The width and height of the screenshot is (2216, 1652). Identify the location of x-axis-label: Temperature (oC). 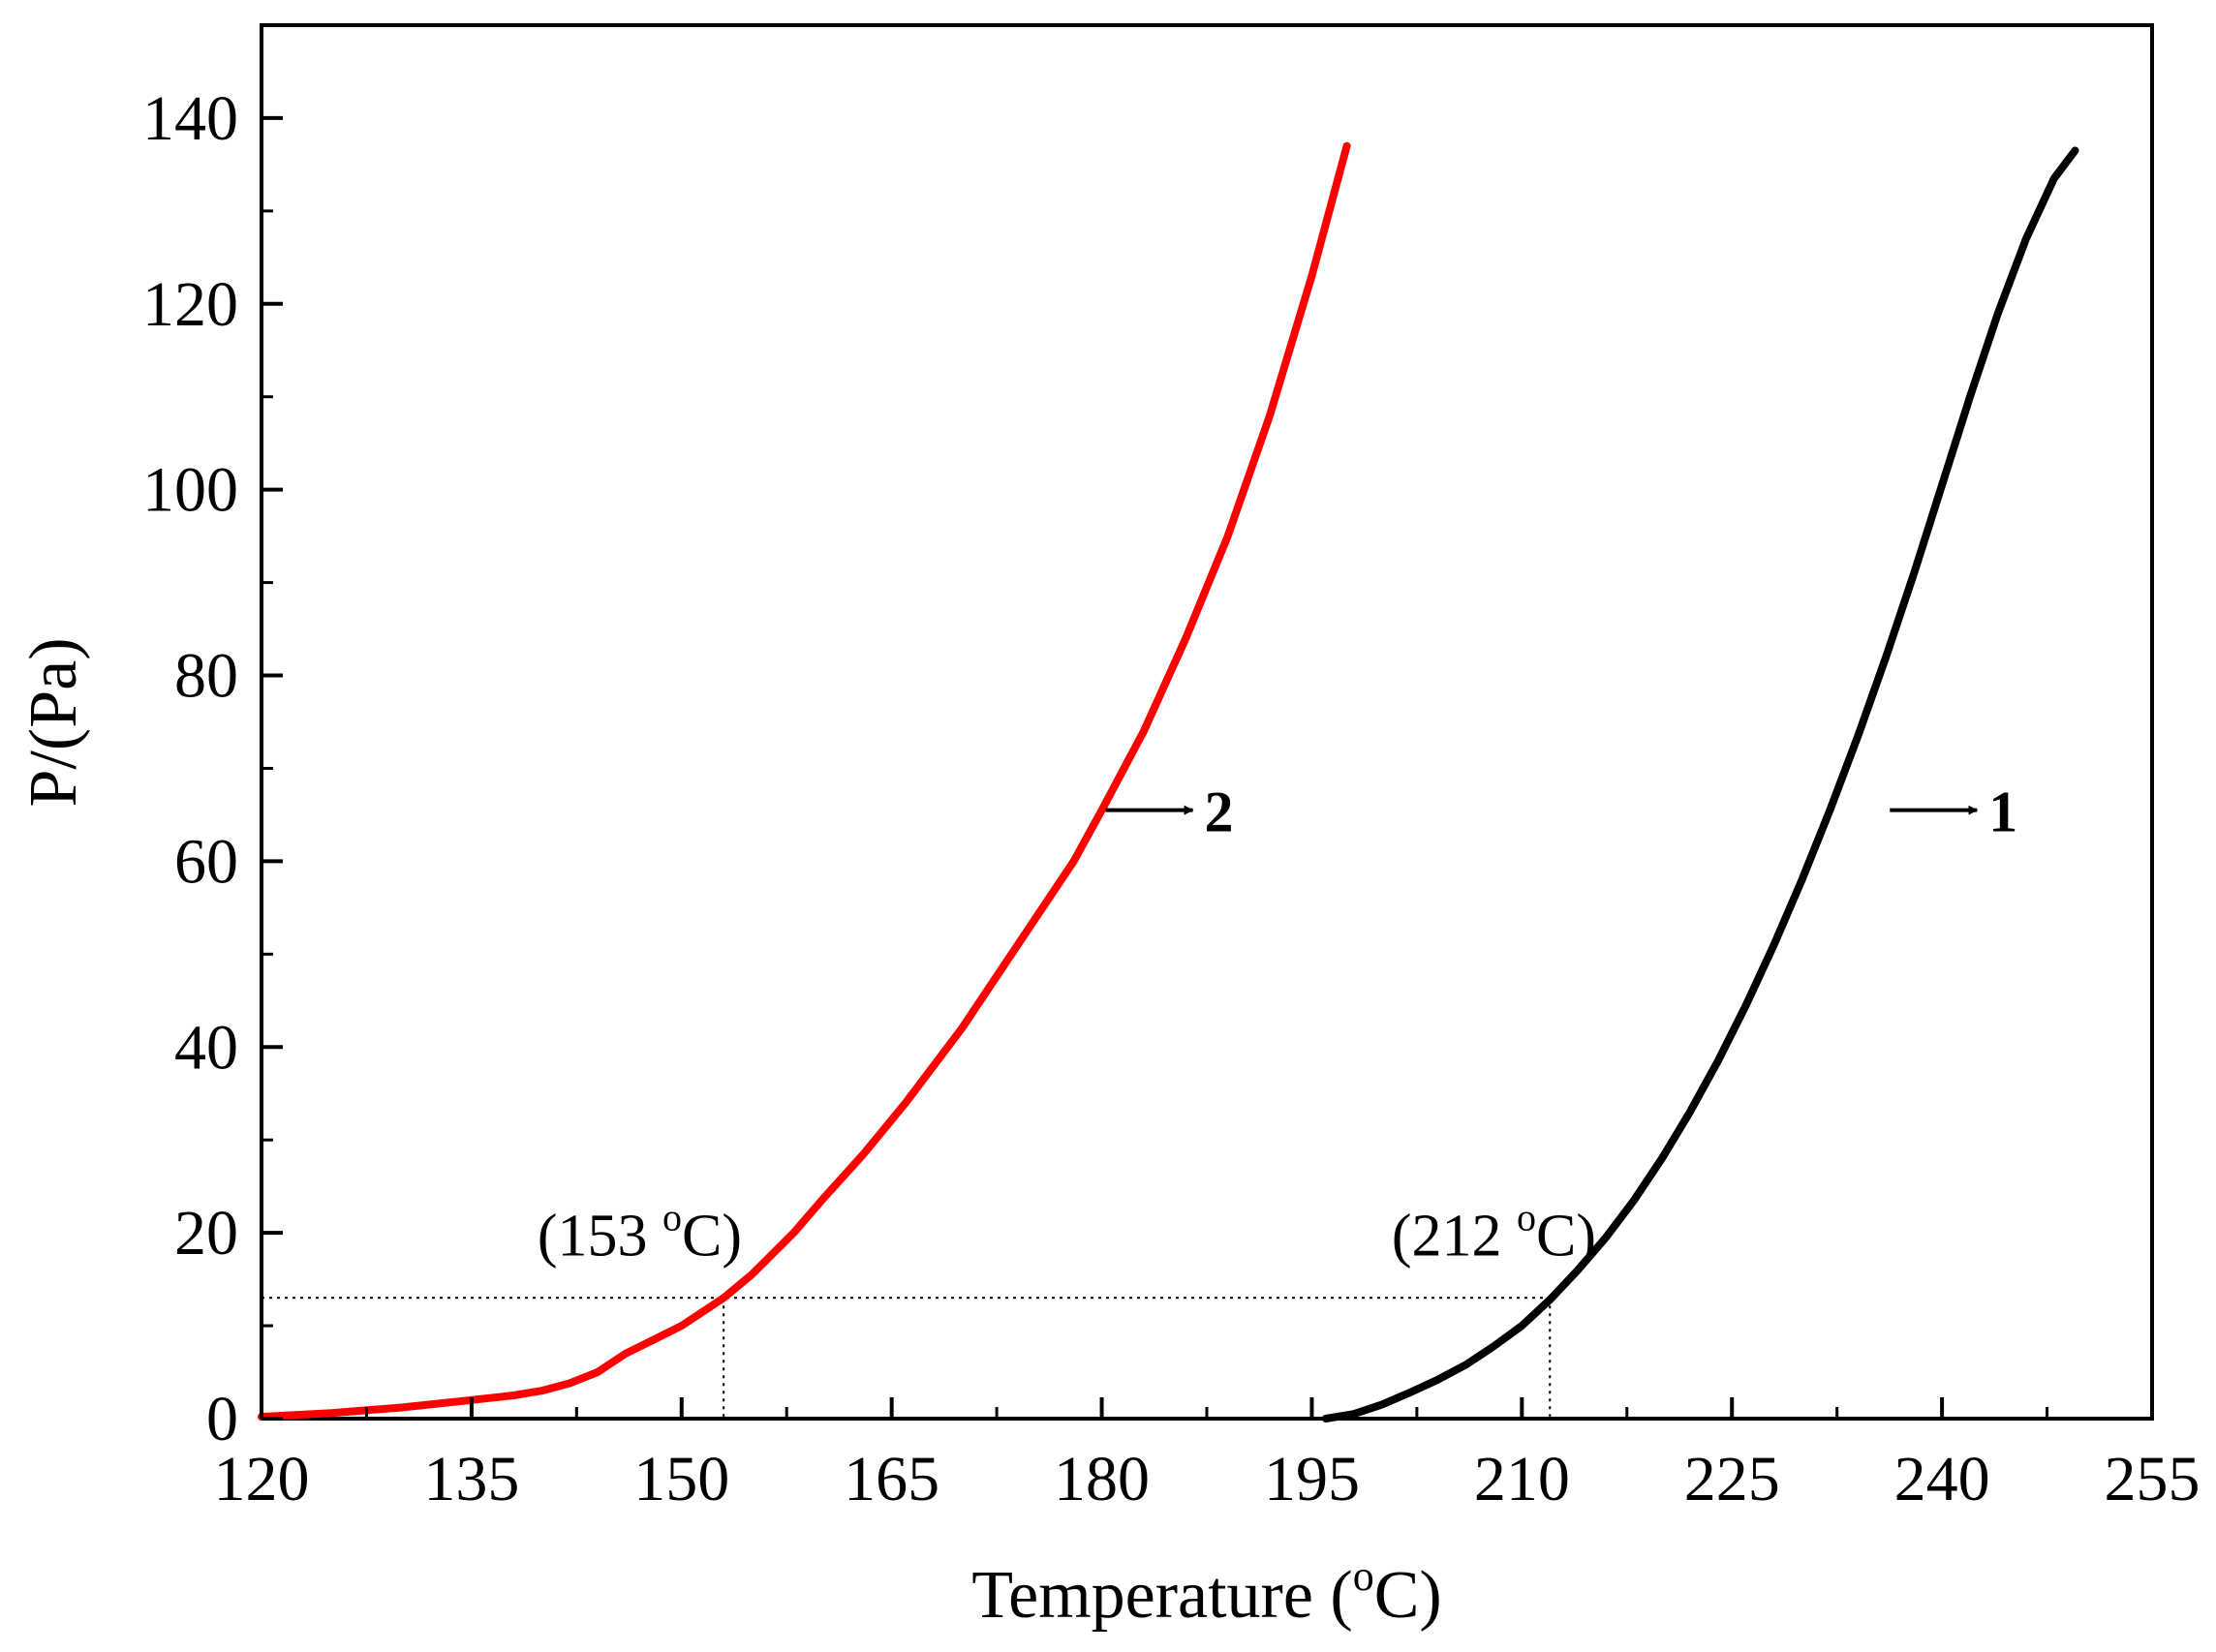
(1206, 1592).